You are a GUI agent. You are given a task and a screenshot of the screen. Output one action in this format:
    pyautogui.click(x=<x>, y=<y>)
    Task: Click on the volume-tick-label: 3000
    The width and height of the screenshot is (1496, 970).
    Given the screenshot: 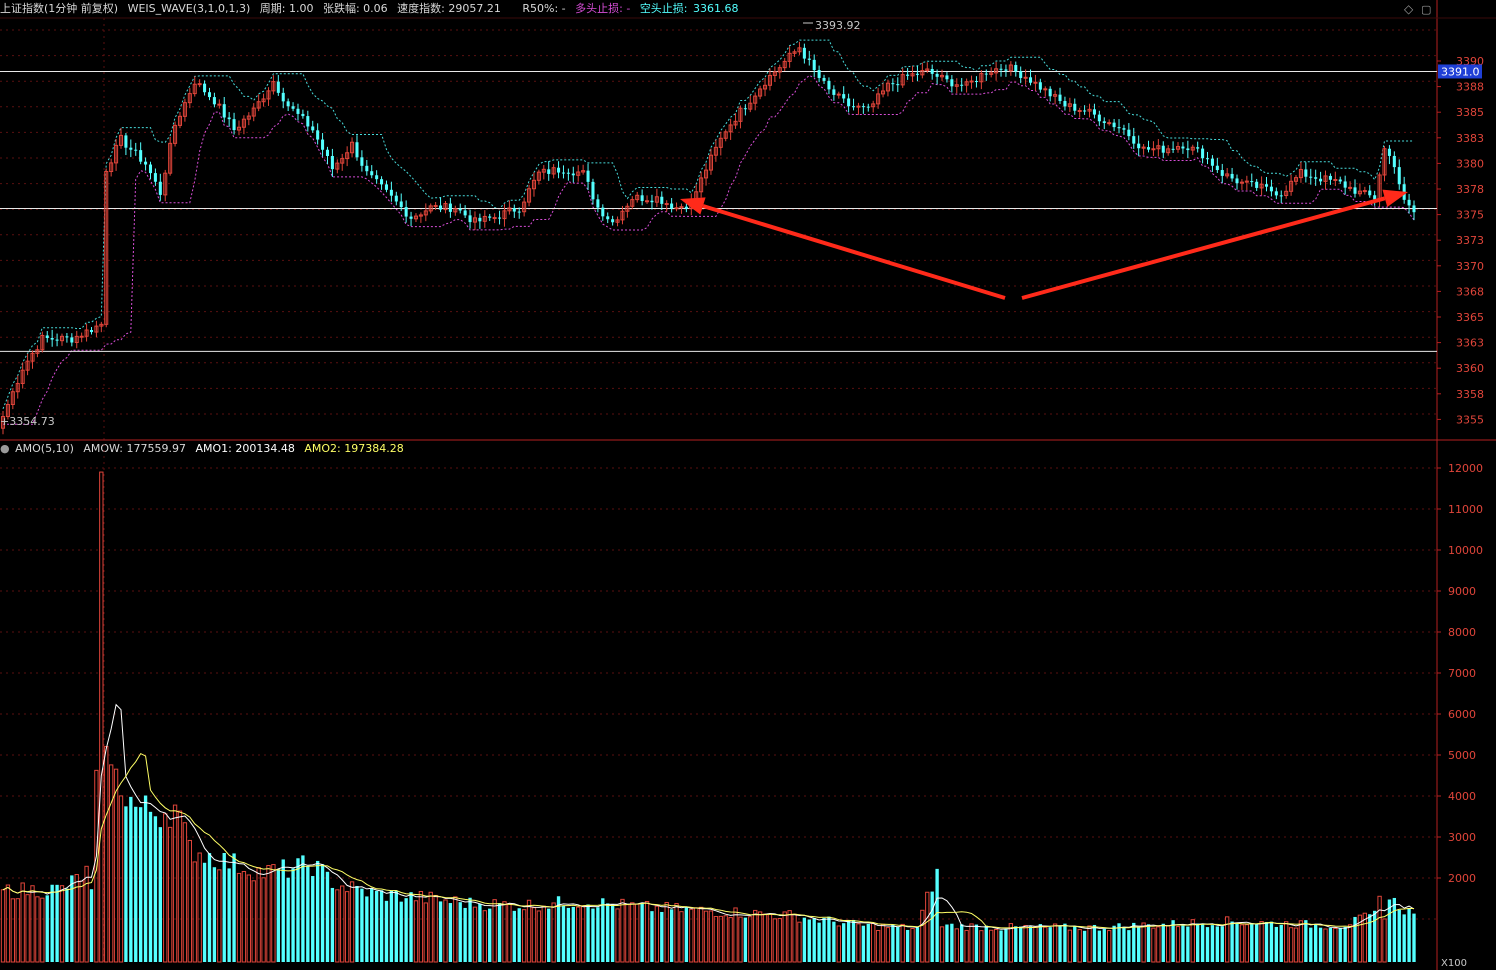 What is the action you would take?
    pyautogui.click(x=1462, y=837)
    